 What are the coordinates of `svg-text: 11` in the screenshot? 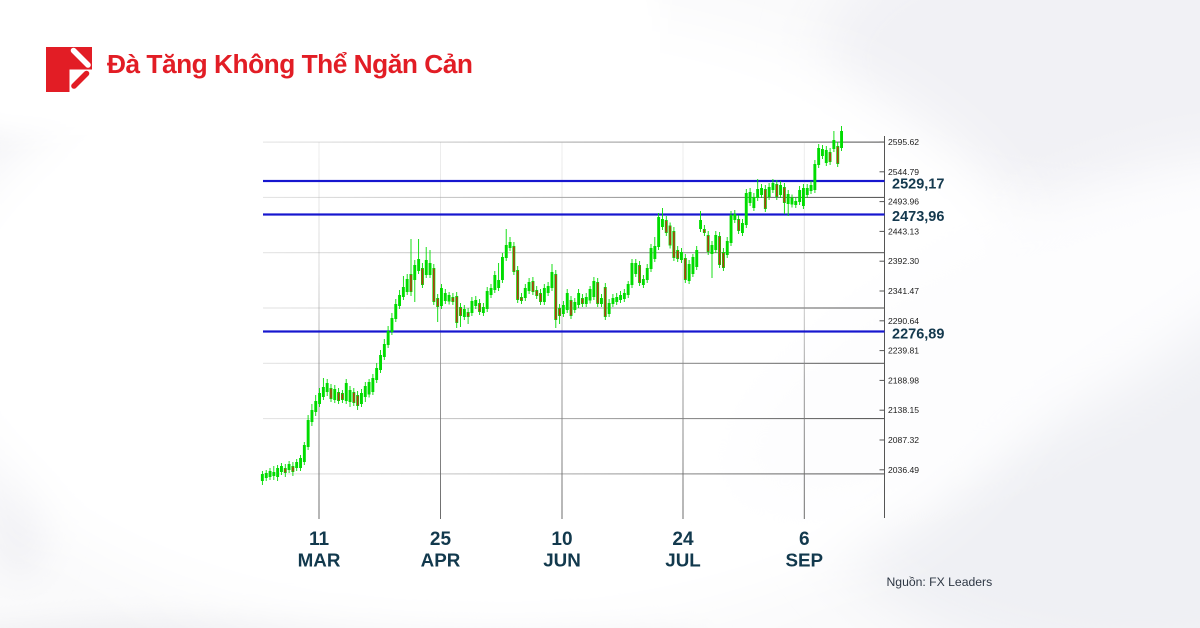 It's located at (319, 539).